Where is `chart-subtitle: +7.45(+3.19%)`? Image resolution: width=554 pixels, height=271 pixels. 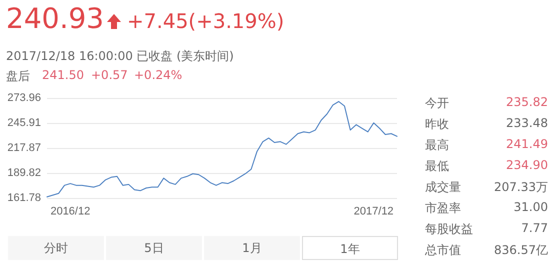 chart-subtitle: +7.45(+3.19%) is located at coordinates (205, 21).